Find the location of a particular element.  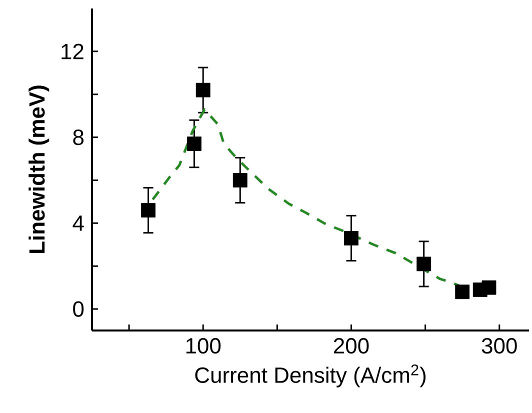

y-tick-label: 8 is located at coordinates (78, 138).